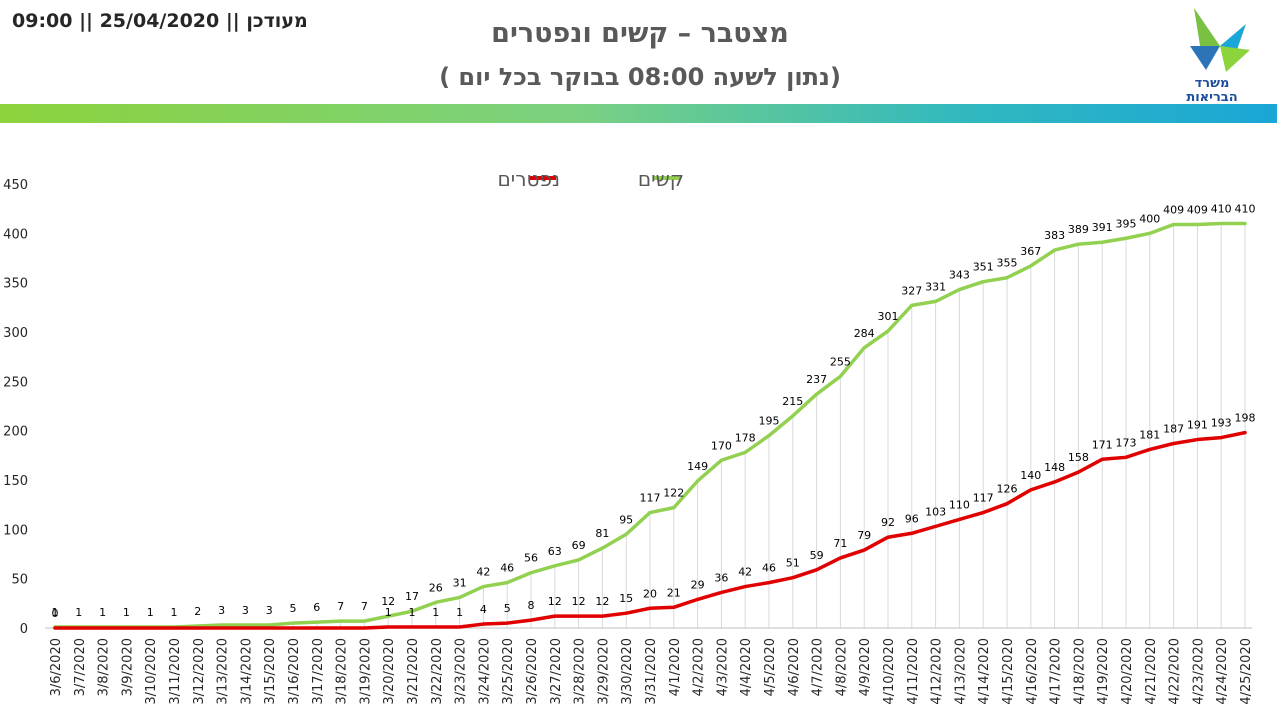 This screenshot has width=1277, height=717. I want to click on data-label-deceased: 173, so click(1126, 442).